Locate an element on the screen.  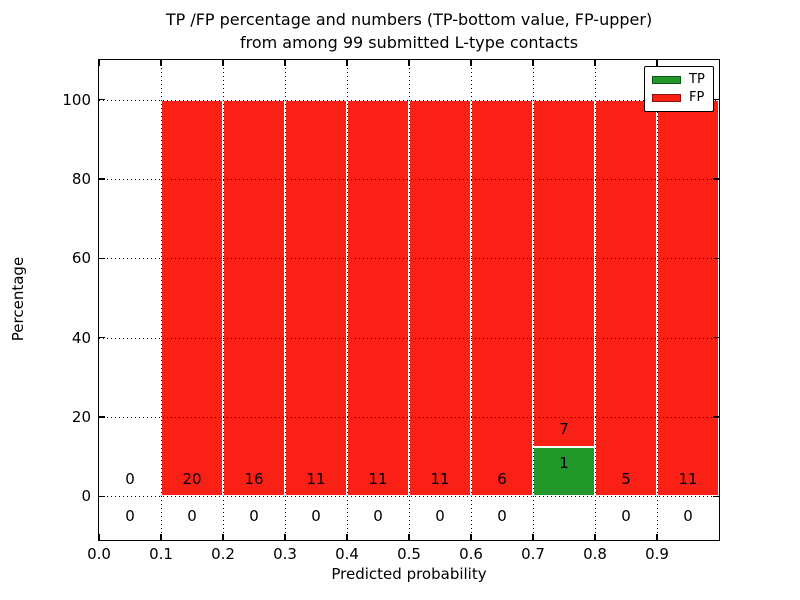
fp-count-label: 7 is located at coordinates (564, 428).